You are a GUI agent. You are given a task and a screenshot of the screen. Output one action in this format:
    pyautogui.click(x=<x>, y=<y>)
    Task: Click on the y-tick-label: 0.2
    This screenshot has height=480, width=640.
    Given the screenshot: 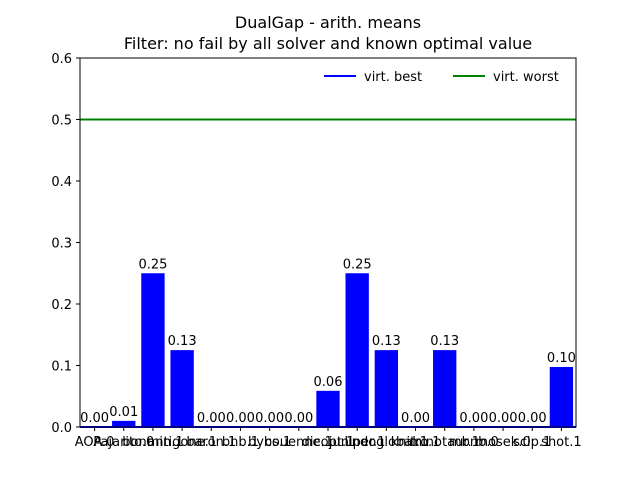 What is the action you would take?
    pyautogui.click(x=61, y=305)
    